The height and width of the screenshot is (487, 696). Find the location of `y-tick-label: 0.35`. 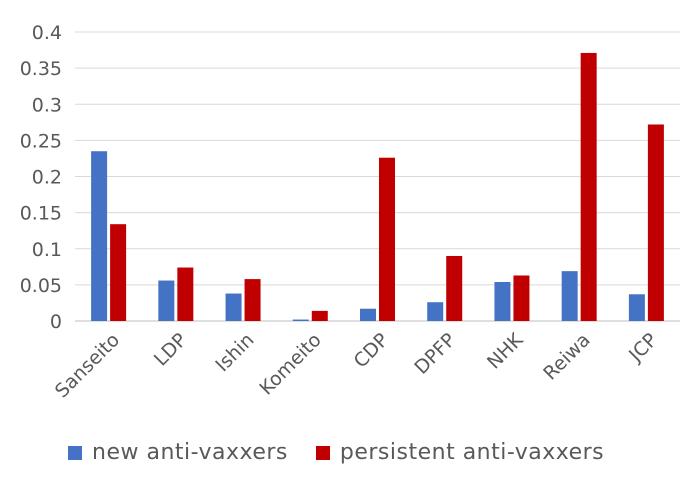

y-tick-label: 0.35 is located at coordinates (41, 69).